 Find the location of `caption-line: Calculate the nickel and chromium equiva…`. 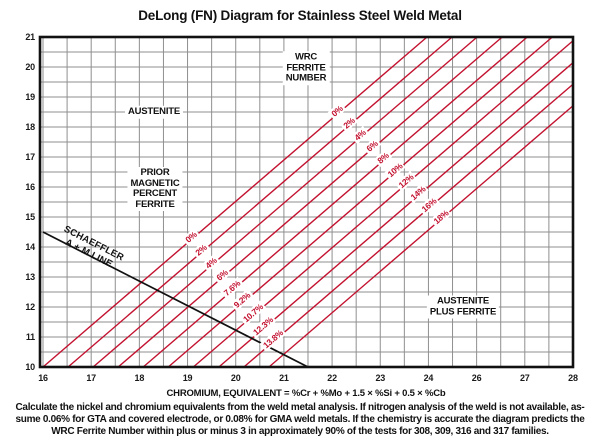

caption-line: Calculate the nickel and chromium equiva… is located at coordinates (300, 407).